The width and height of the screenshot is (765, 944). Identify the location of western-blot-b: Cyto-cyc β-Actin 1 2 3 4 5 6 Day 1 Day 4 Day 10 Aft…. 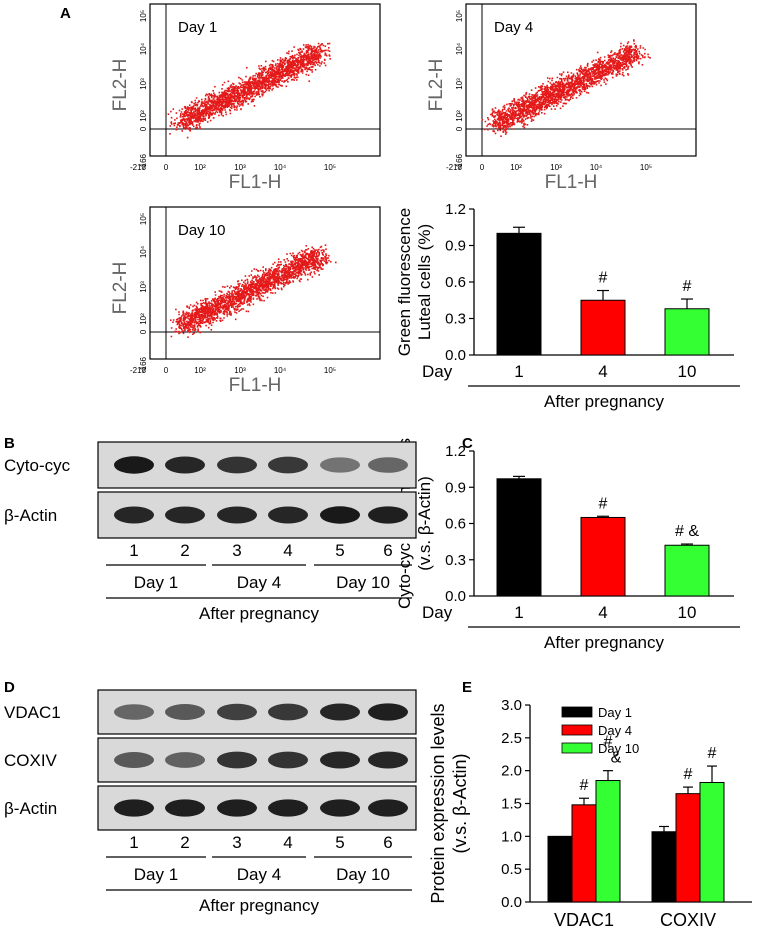
(210, 532).